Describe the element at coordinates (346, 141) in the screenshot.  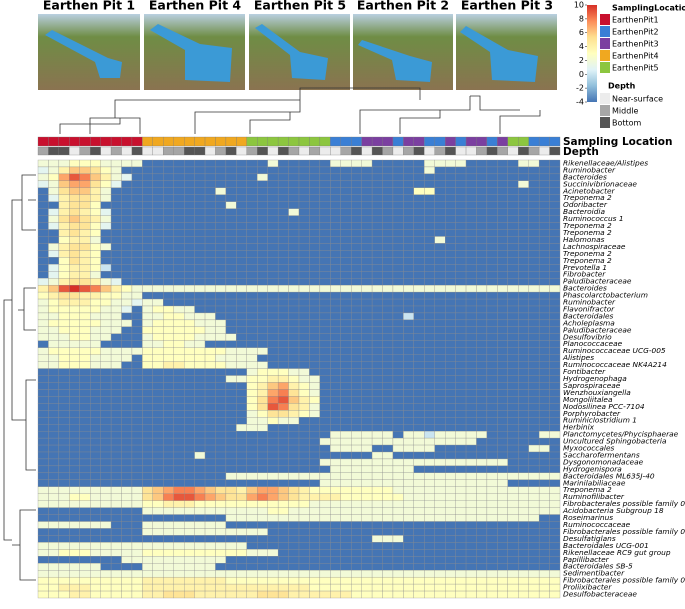
I see `location-annotation` at that location.